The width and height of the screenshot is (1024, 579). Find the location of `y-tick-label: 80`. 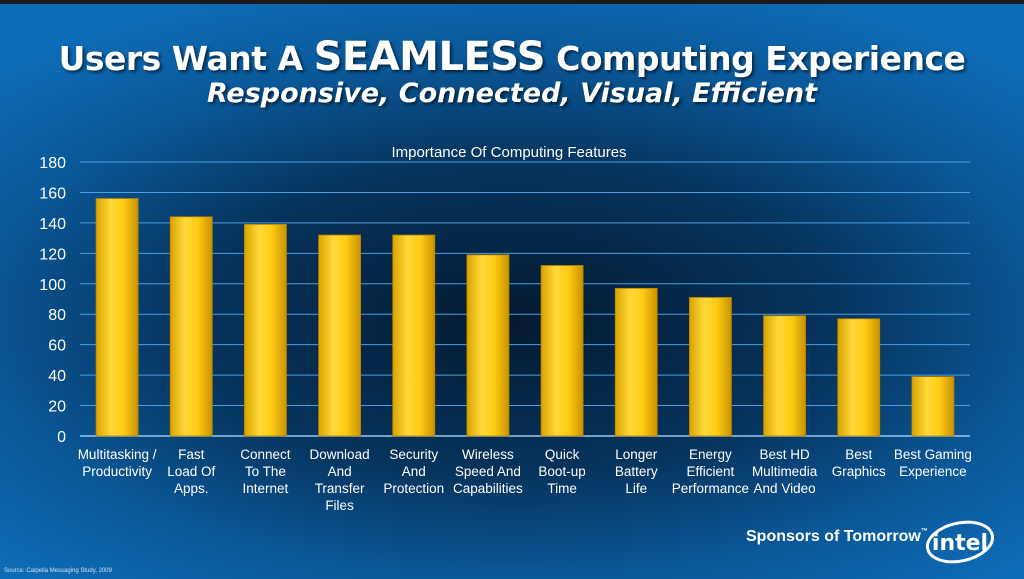

y-tick-label: 80 is located at coordinates (57, 315).